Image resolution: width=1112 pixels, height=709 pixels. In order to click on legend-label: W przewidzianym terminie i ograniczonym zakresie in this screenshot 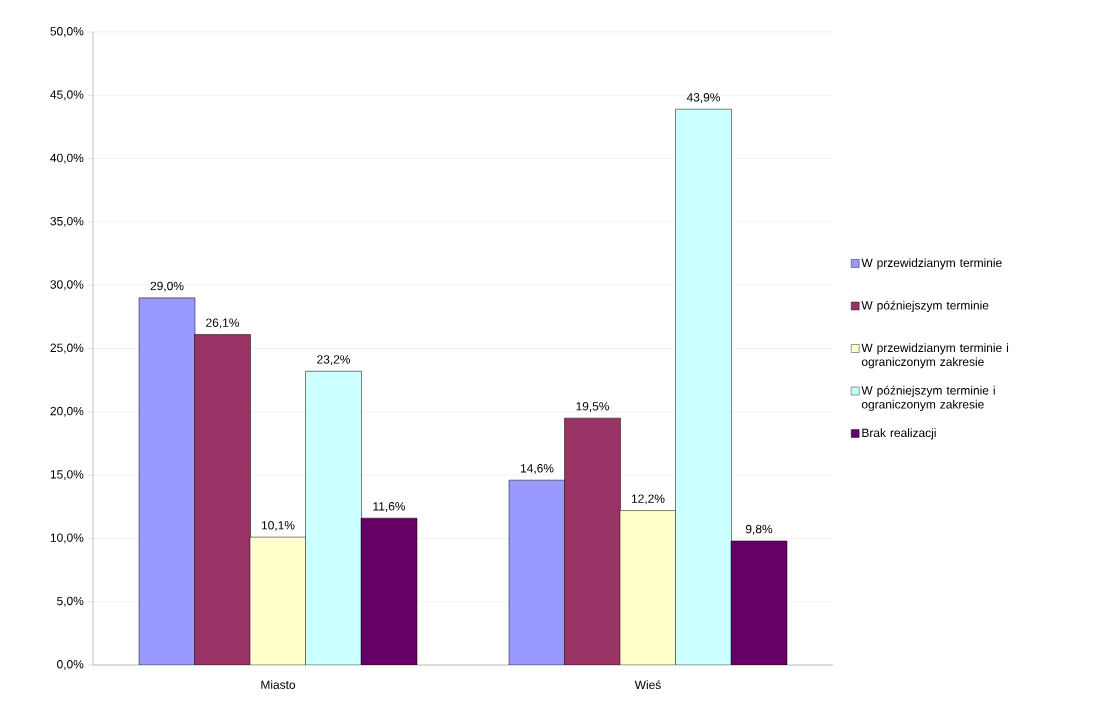, I will do `click(935, 356)`.